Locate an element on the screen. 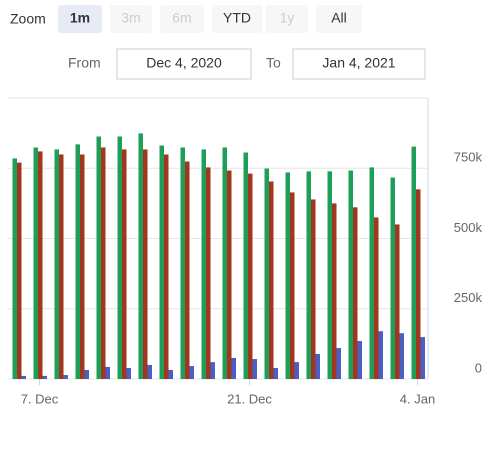 Image resolution: width=500 pixels, height=451 pixels. y-tick-label: 750k is located at coordinates (468, 157).